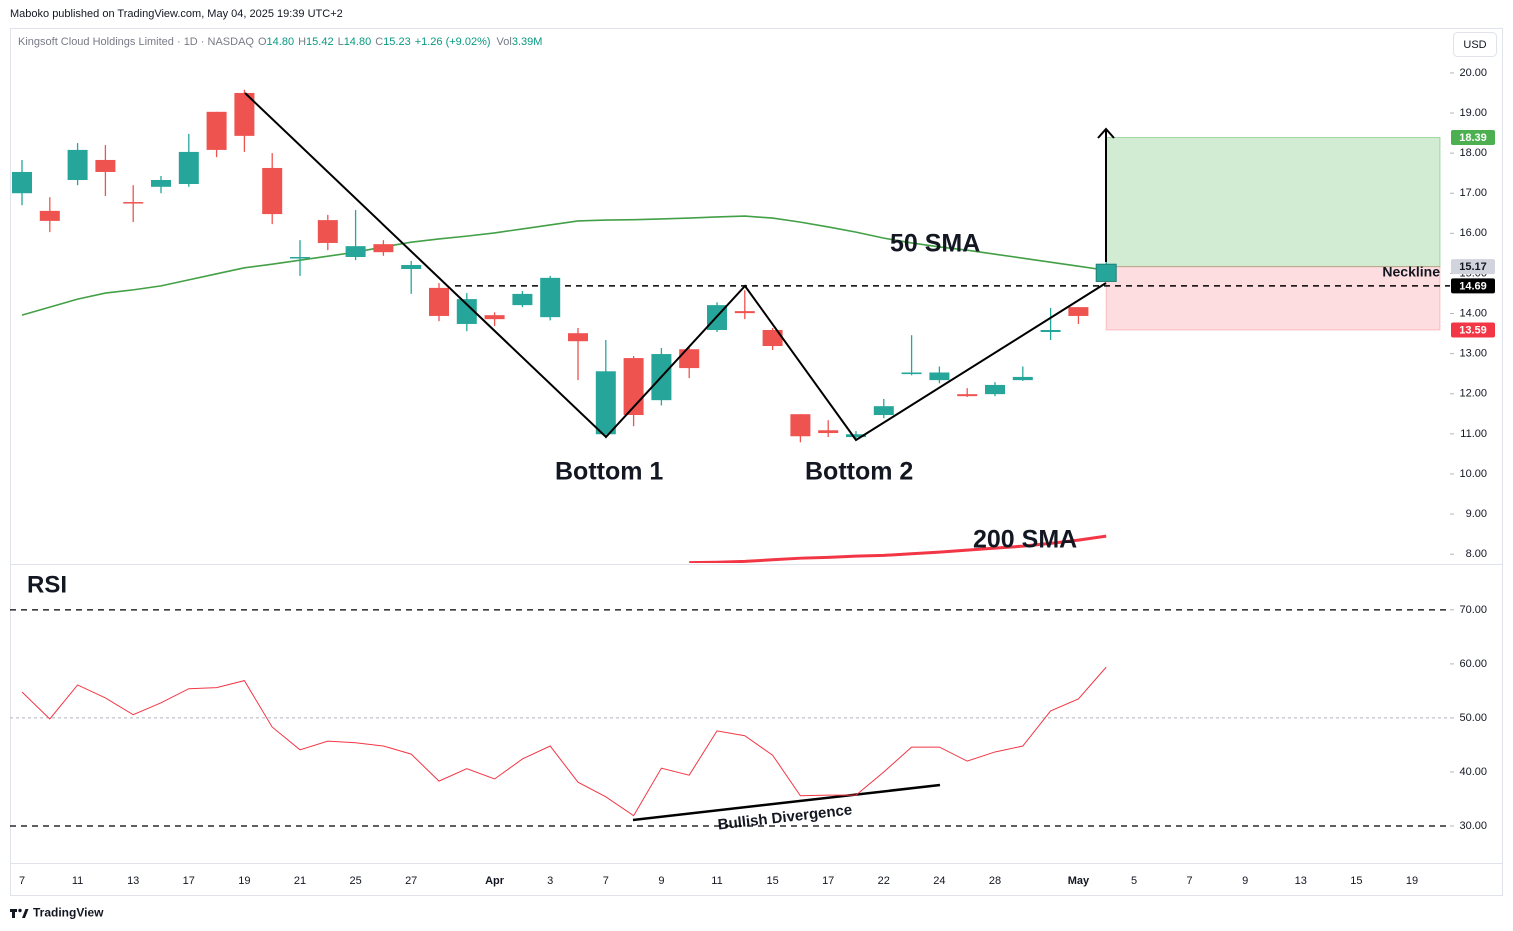  I want to click on legend-key: C, so click(379, 42).